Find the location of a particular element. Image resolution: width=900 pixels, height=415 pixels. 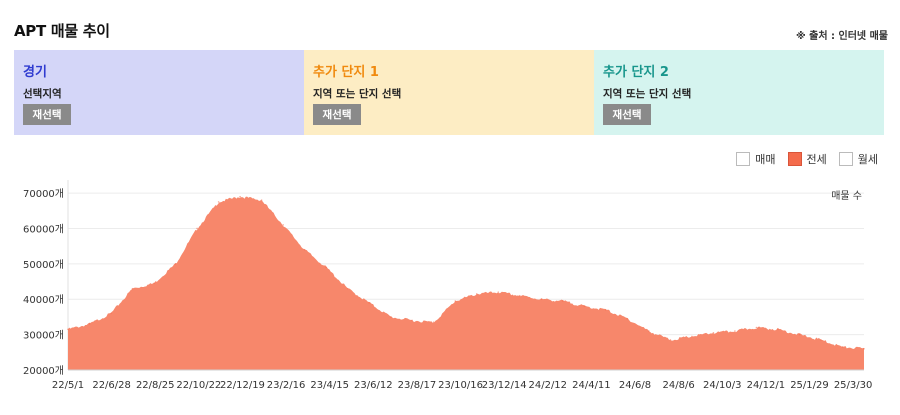

panel-region: 경기 선택지역 재선택 is located at coordinates (159, 92).